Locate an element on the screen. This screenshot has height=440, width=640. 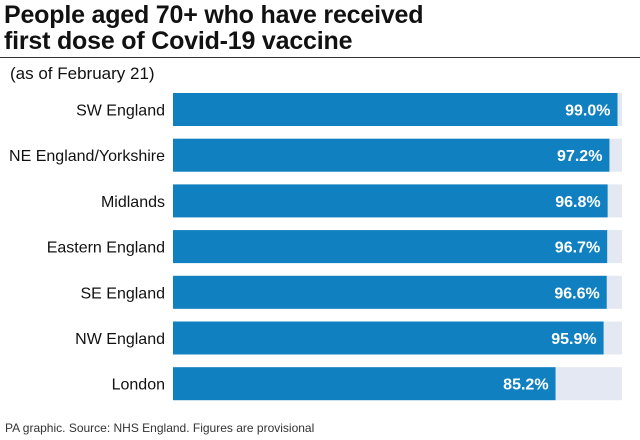
category-label: Midlands is located at coordinates (133, 202).